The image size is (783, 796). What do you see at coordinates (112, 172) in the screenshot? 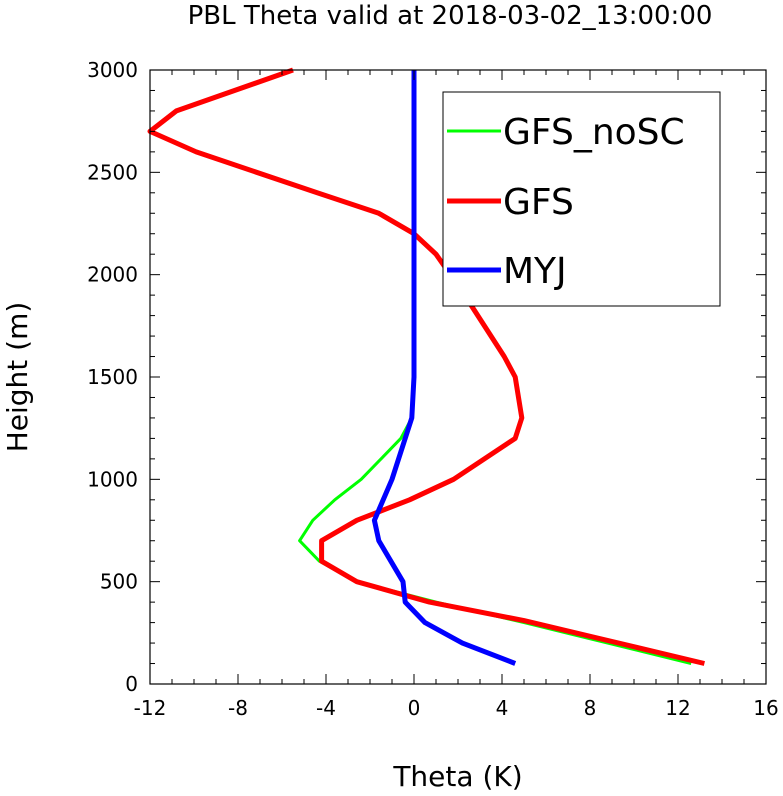
I see `y-tick-label: 2500` at bounding box center [112, 172].